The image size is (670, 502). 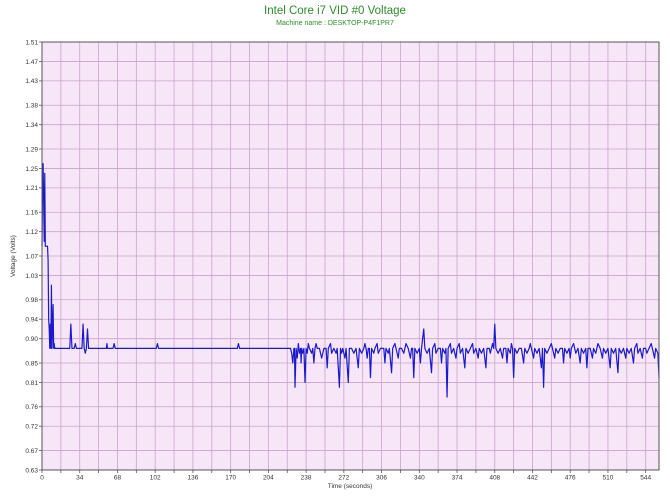 What do you see at coordinates (494, 478) in the screenshot?
I see `x-tick-label: 408` at bounding box center [494, 478].